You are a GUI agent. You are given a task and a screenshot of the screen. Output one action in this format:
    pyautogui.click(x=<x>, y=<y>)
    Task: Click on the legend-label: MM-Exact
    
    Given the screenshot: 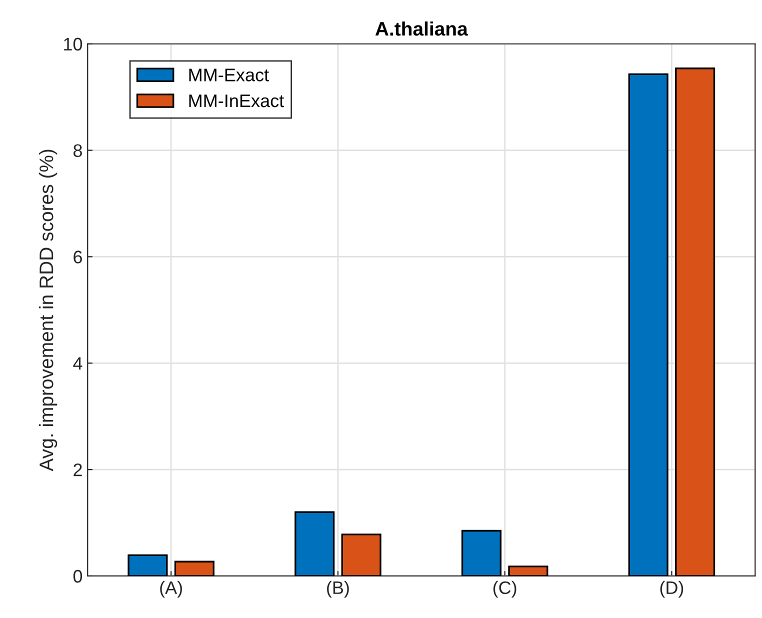 What is the action you would take?
    pyautogui.click(x=229, y=75)
    